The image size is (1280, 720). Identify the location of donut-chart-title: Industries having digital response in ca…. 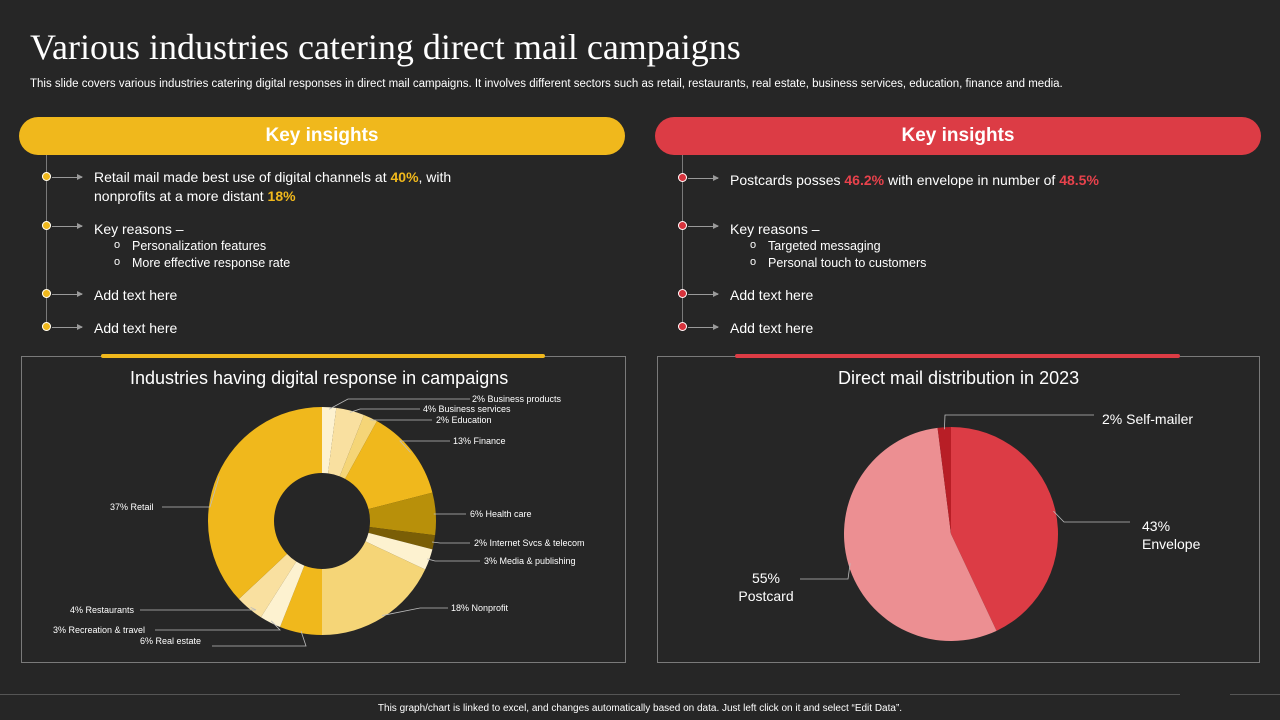
(319, 378).